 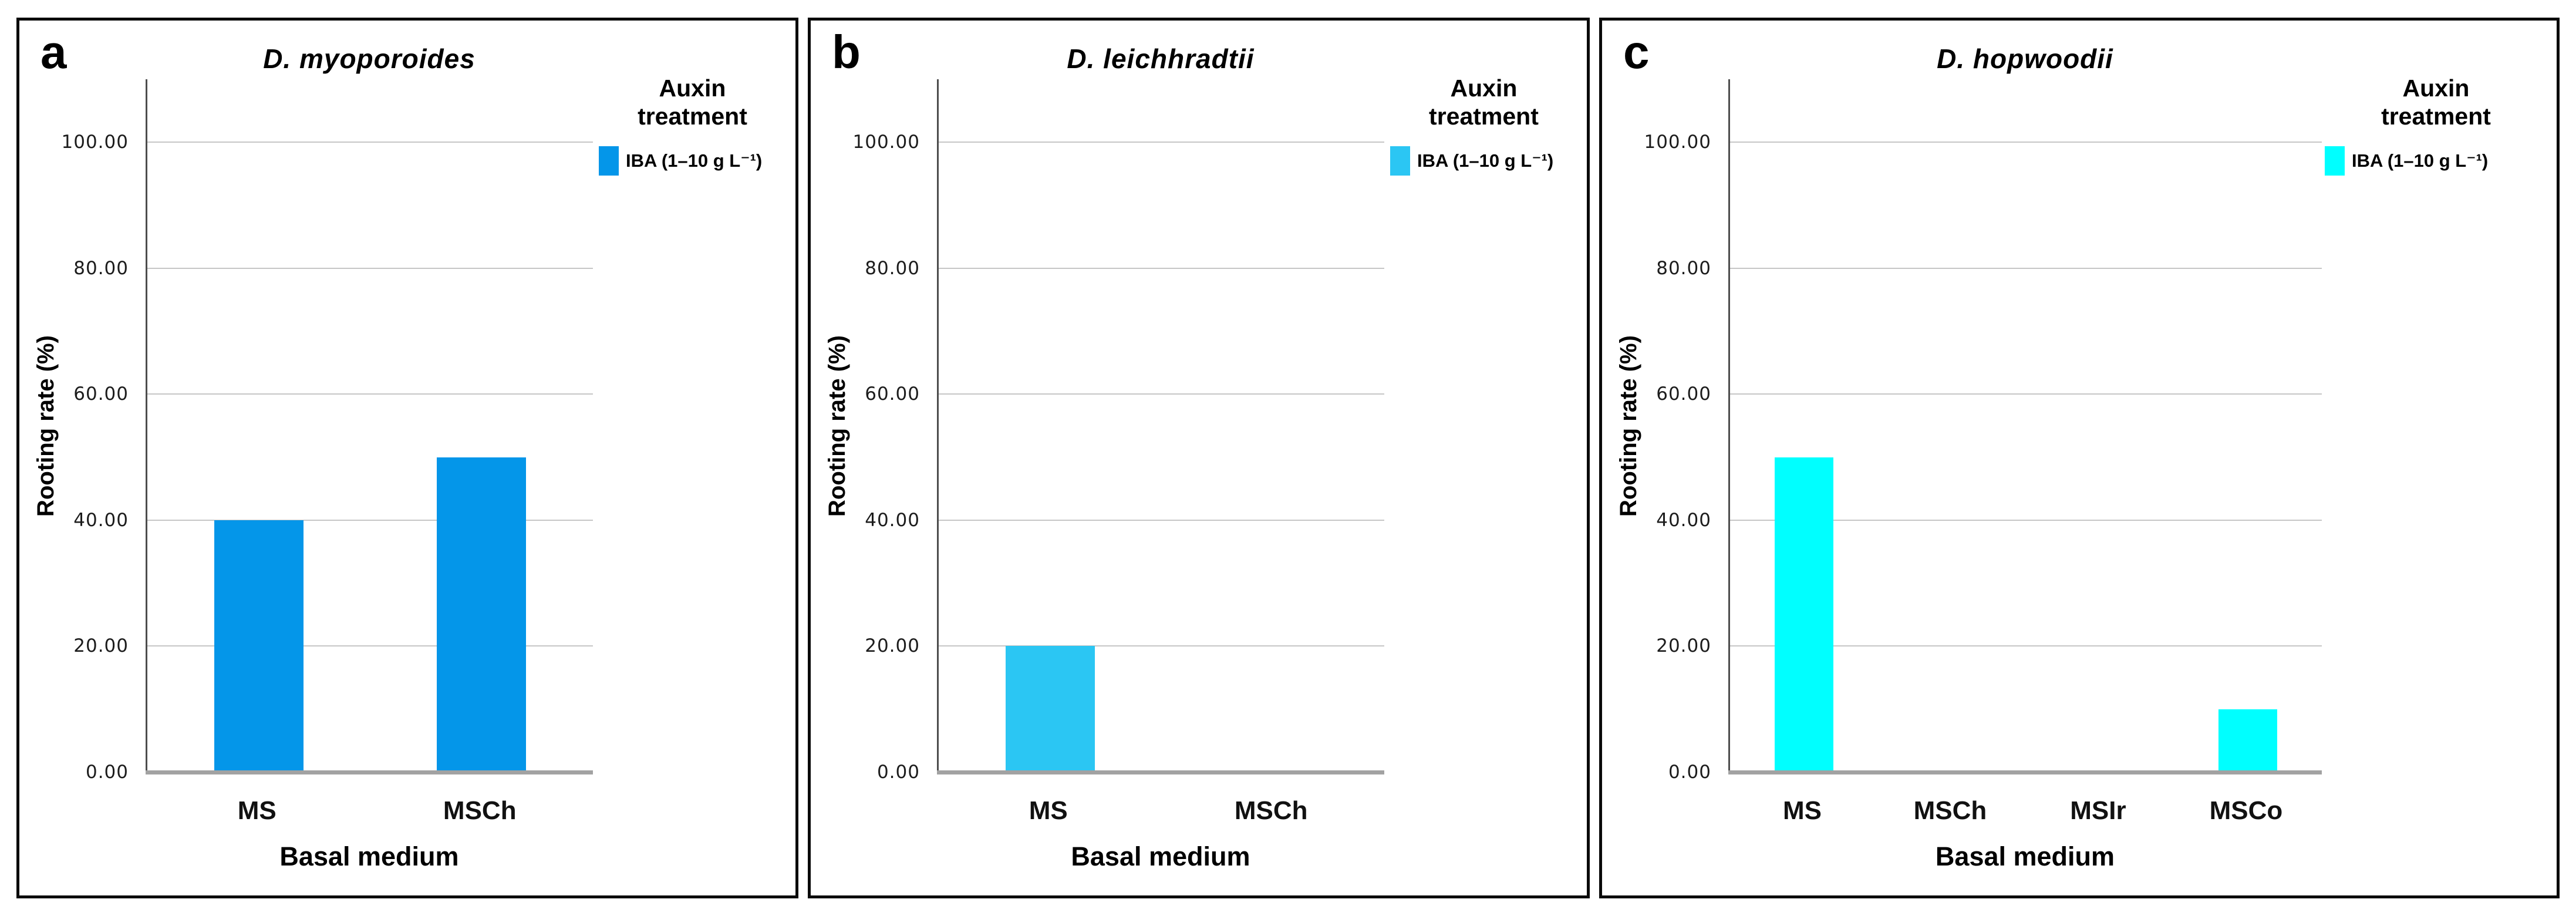 What do you see at coordinates (1636, 52) in the screenshot?
I see `panel-letter: c` at bounding box center [1636, 52].